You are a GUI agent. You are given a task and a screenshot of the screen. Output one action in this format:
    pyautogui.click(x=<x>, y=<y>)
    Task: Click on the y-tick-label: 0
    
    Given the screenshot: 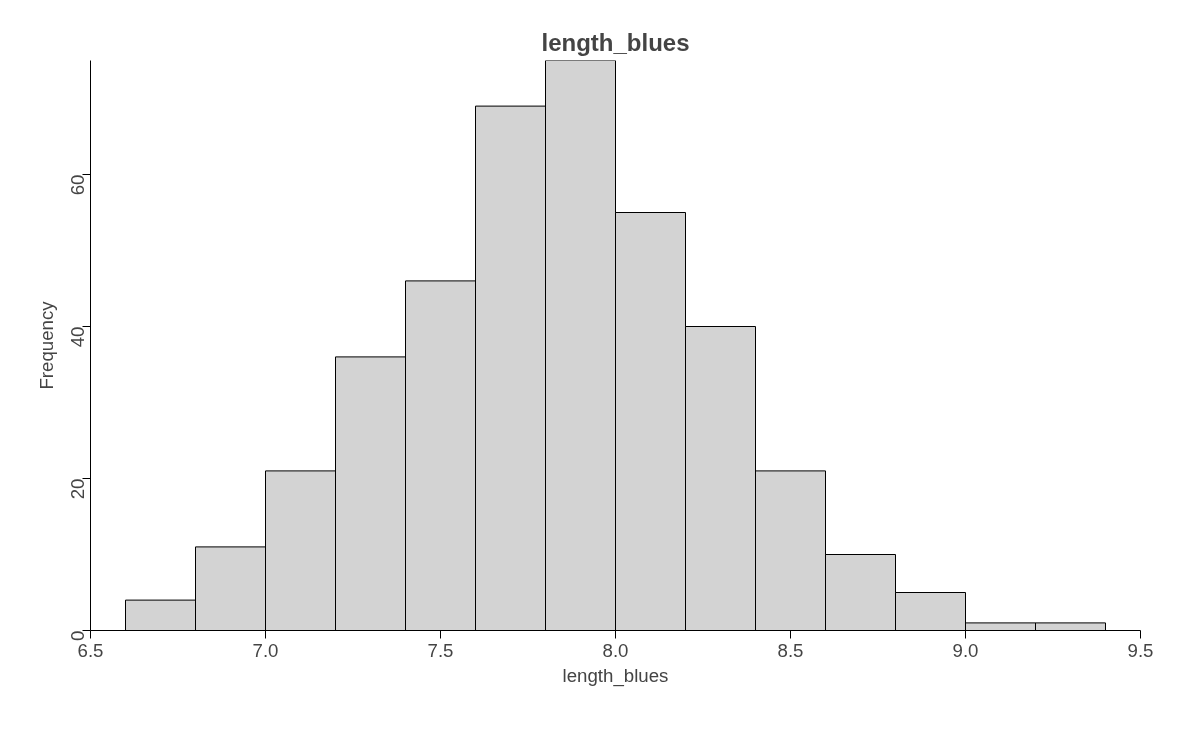 What is the action you would take?
    pyautogui.click(x=77, y=635)
    